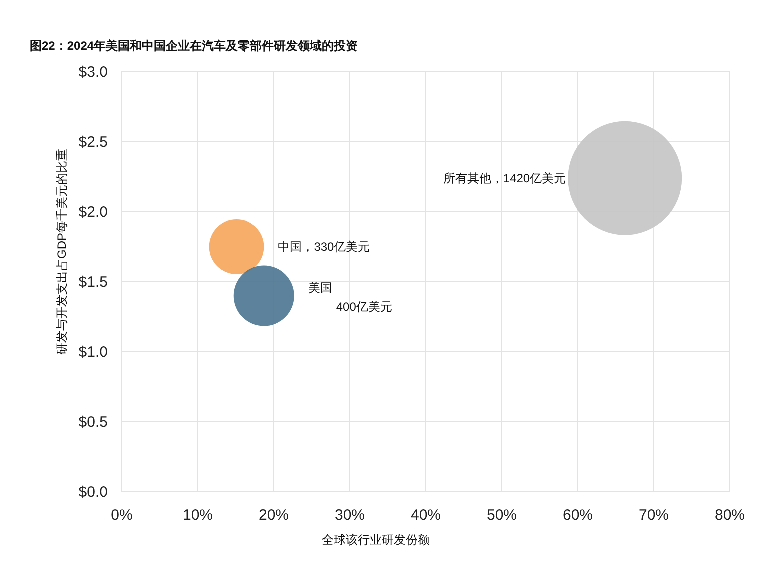 This screenshot has width=764, height=571. What do you see at coordinates (122, 515) in the screenshot?
I see `x-tick-label: 0%` at bounding box center [122, 515].